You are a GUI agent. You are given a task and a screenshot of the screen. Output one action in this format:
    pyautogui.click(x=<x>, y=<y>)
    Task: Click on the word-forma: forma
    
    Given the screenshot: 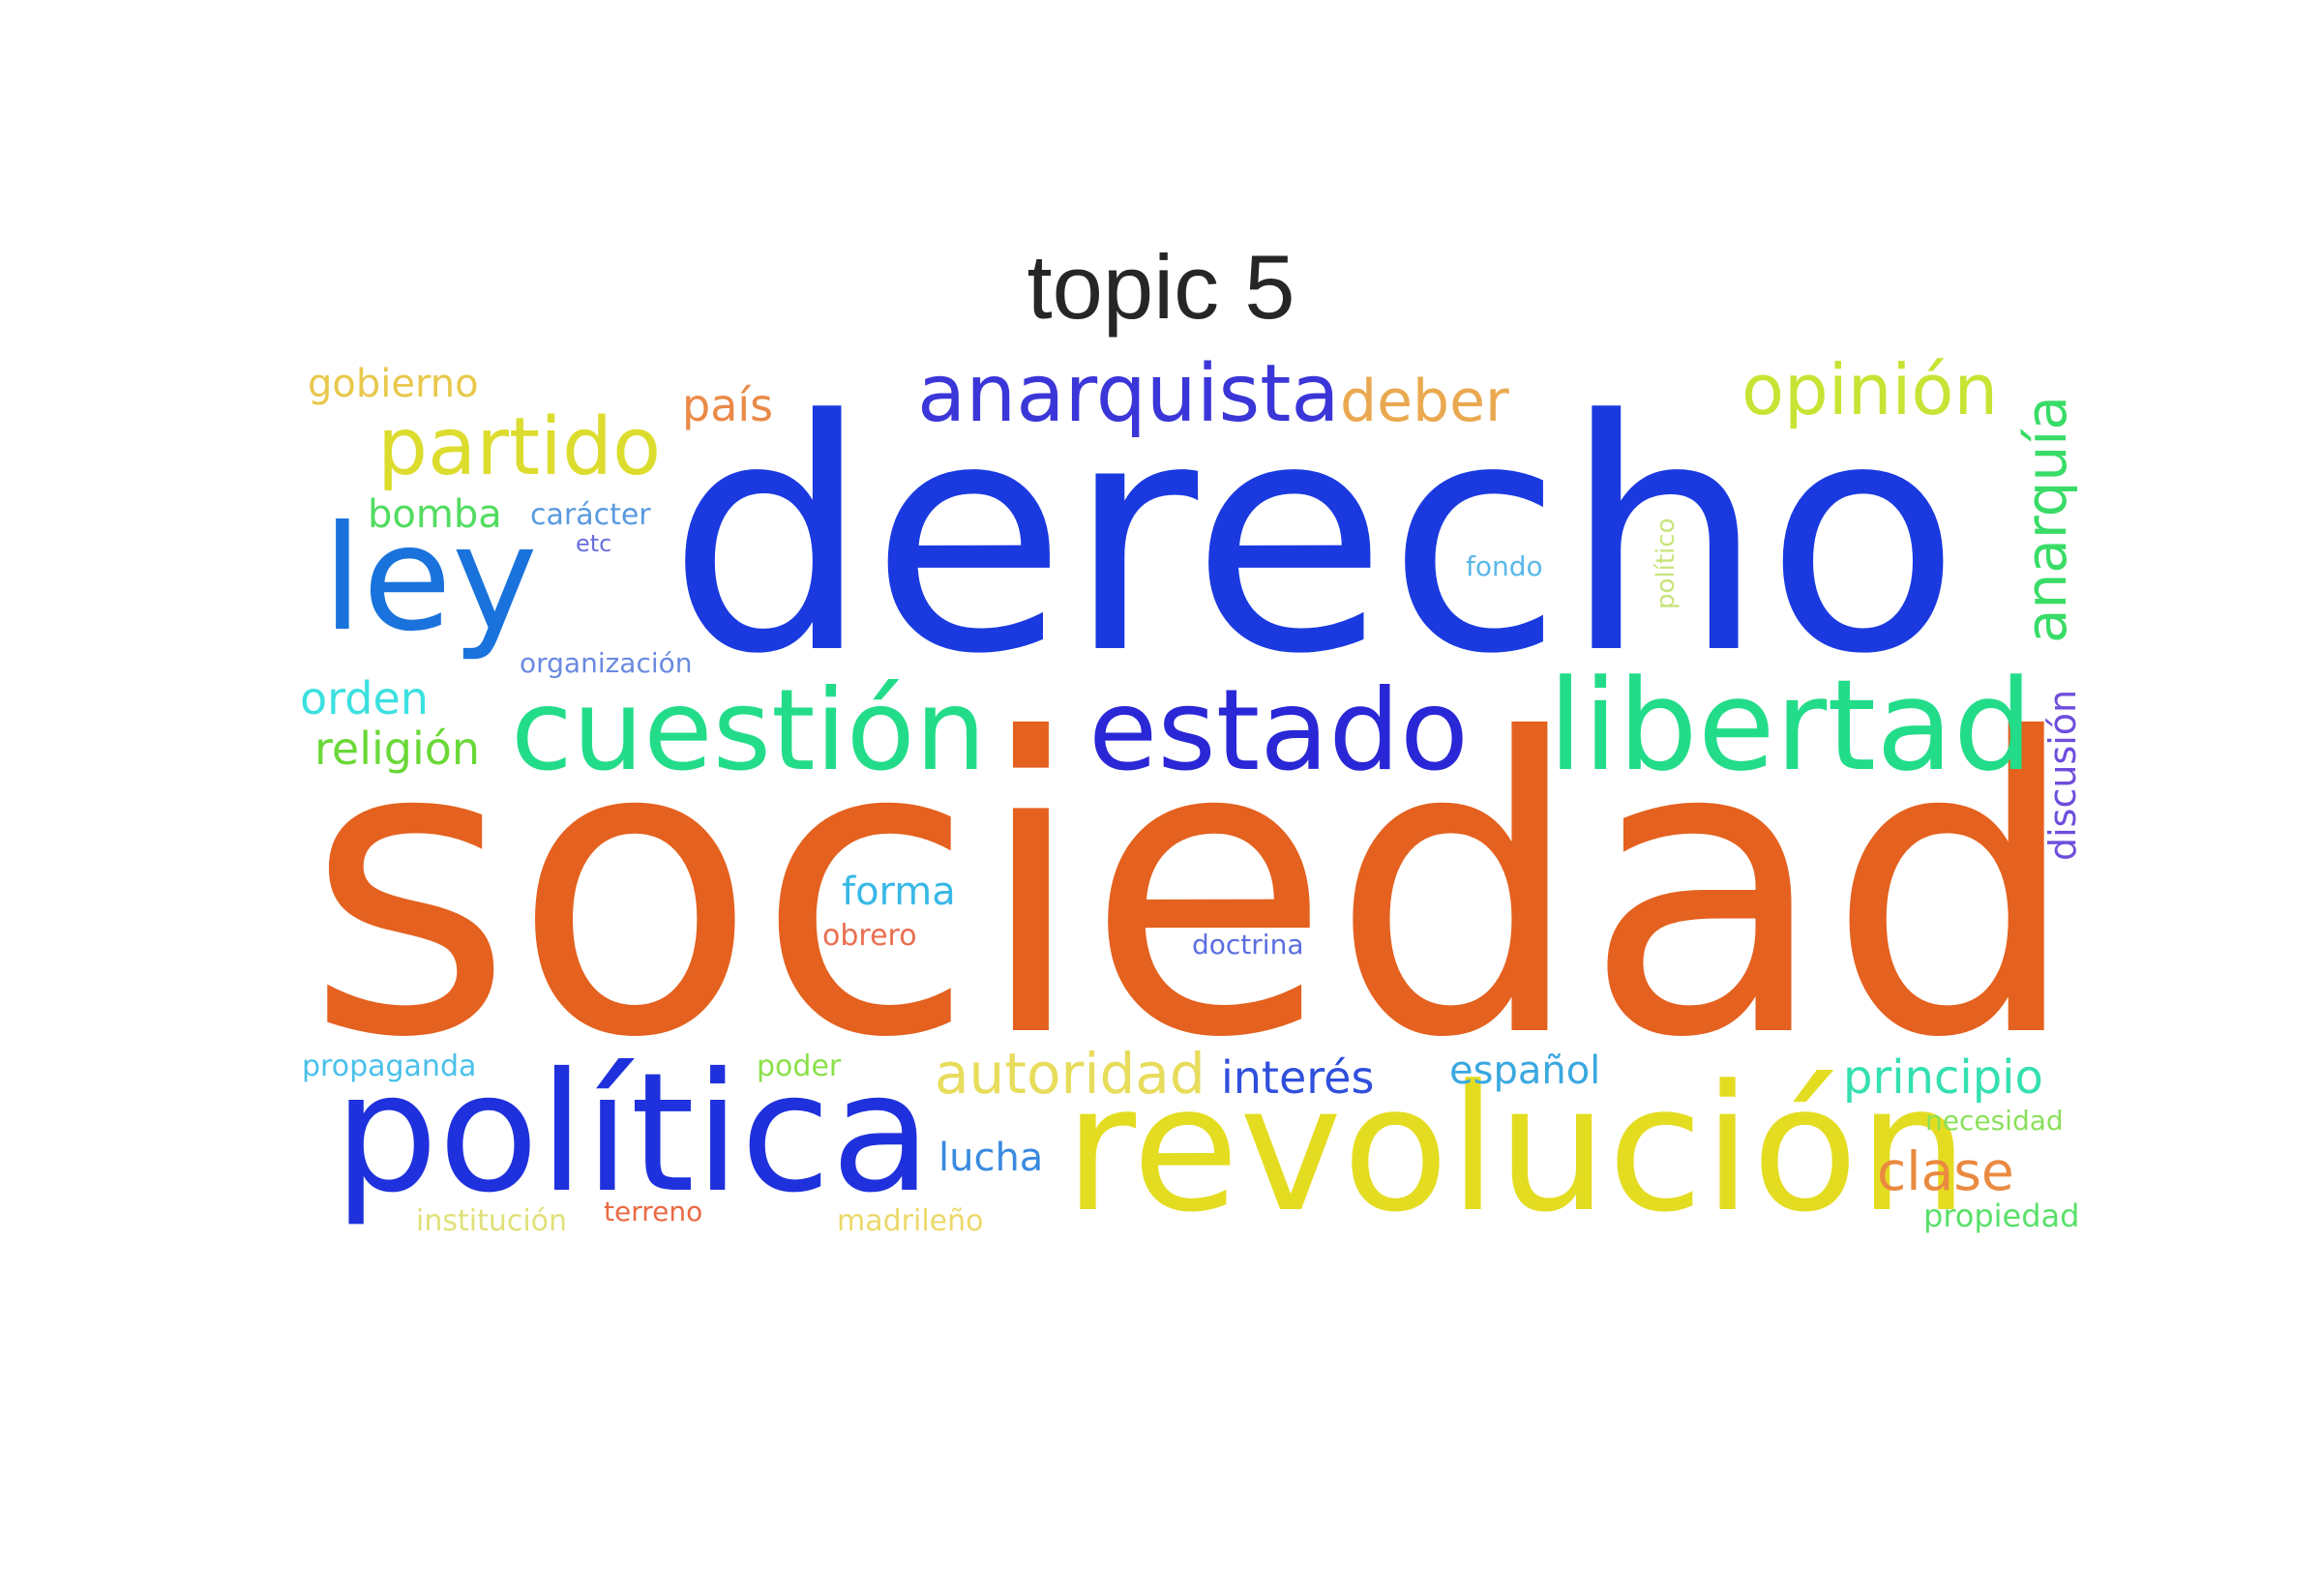 What is the action you would take?
    pyautogui.click(x=899, y=892)
    